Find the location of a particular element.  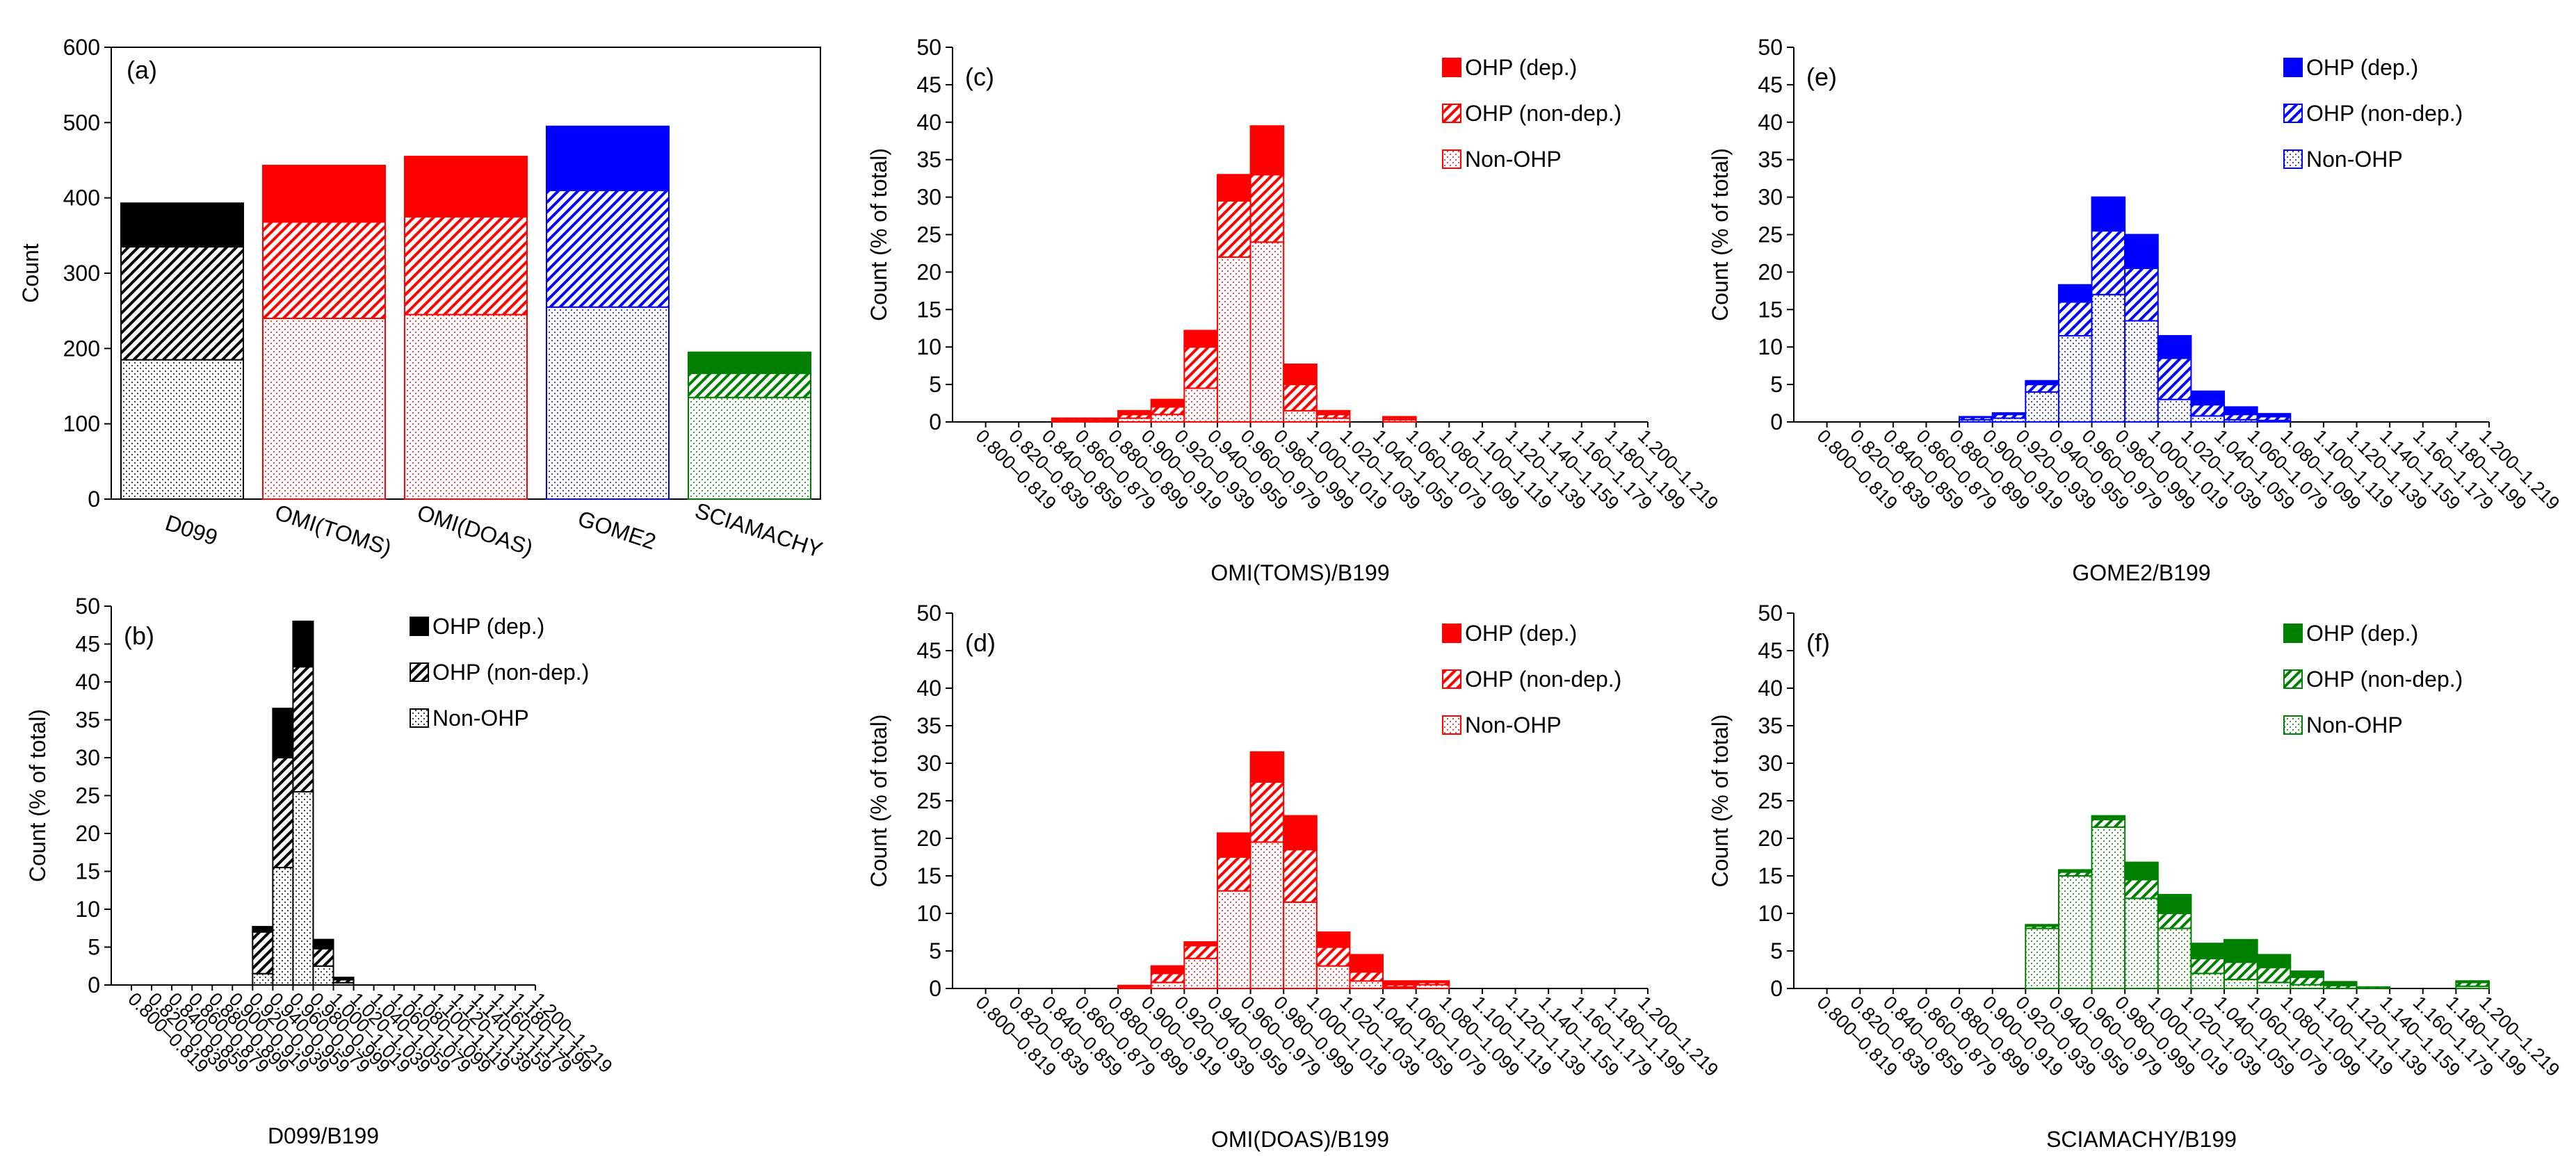

panel-e-y-tick-label: 20 is located at coordinates (1770, 271).